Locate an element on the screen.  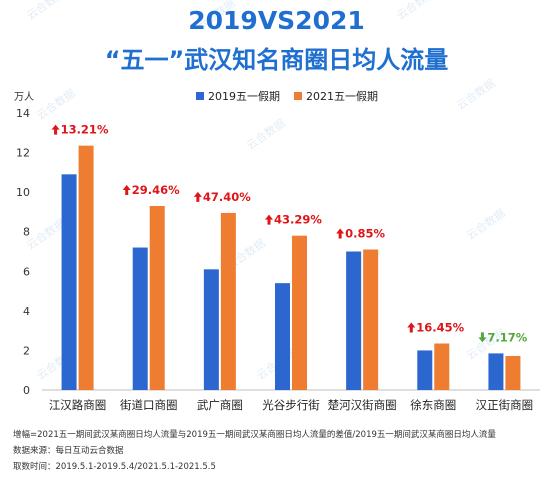
x-tick-label: 街道口商圈 is located at coordinates (149, 405).